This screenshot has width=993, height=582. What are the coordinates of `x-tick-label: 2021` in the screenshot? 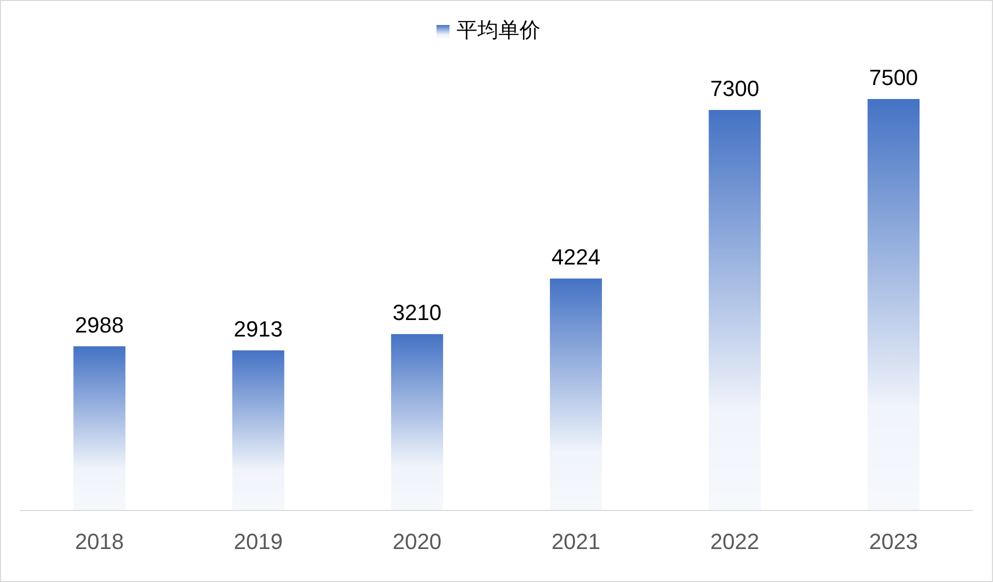 It's located at (575, 541).